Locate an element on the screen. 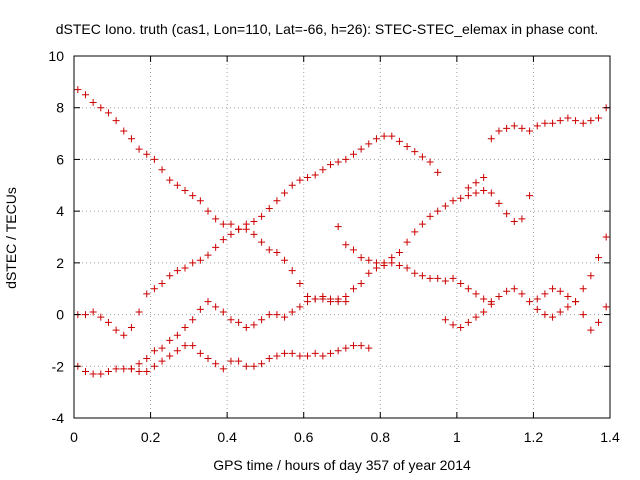 The image size is (640, 480). x-tick-label: 0 is located at coordinates (74, 437).